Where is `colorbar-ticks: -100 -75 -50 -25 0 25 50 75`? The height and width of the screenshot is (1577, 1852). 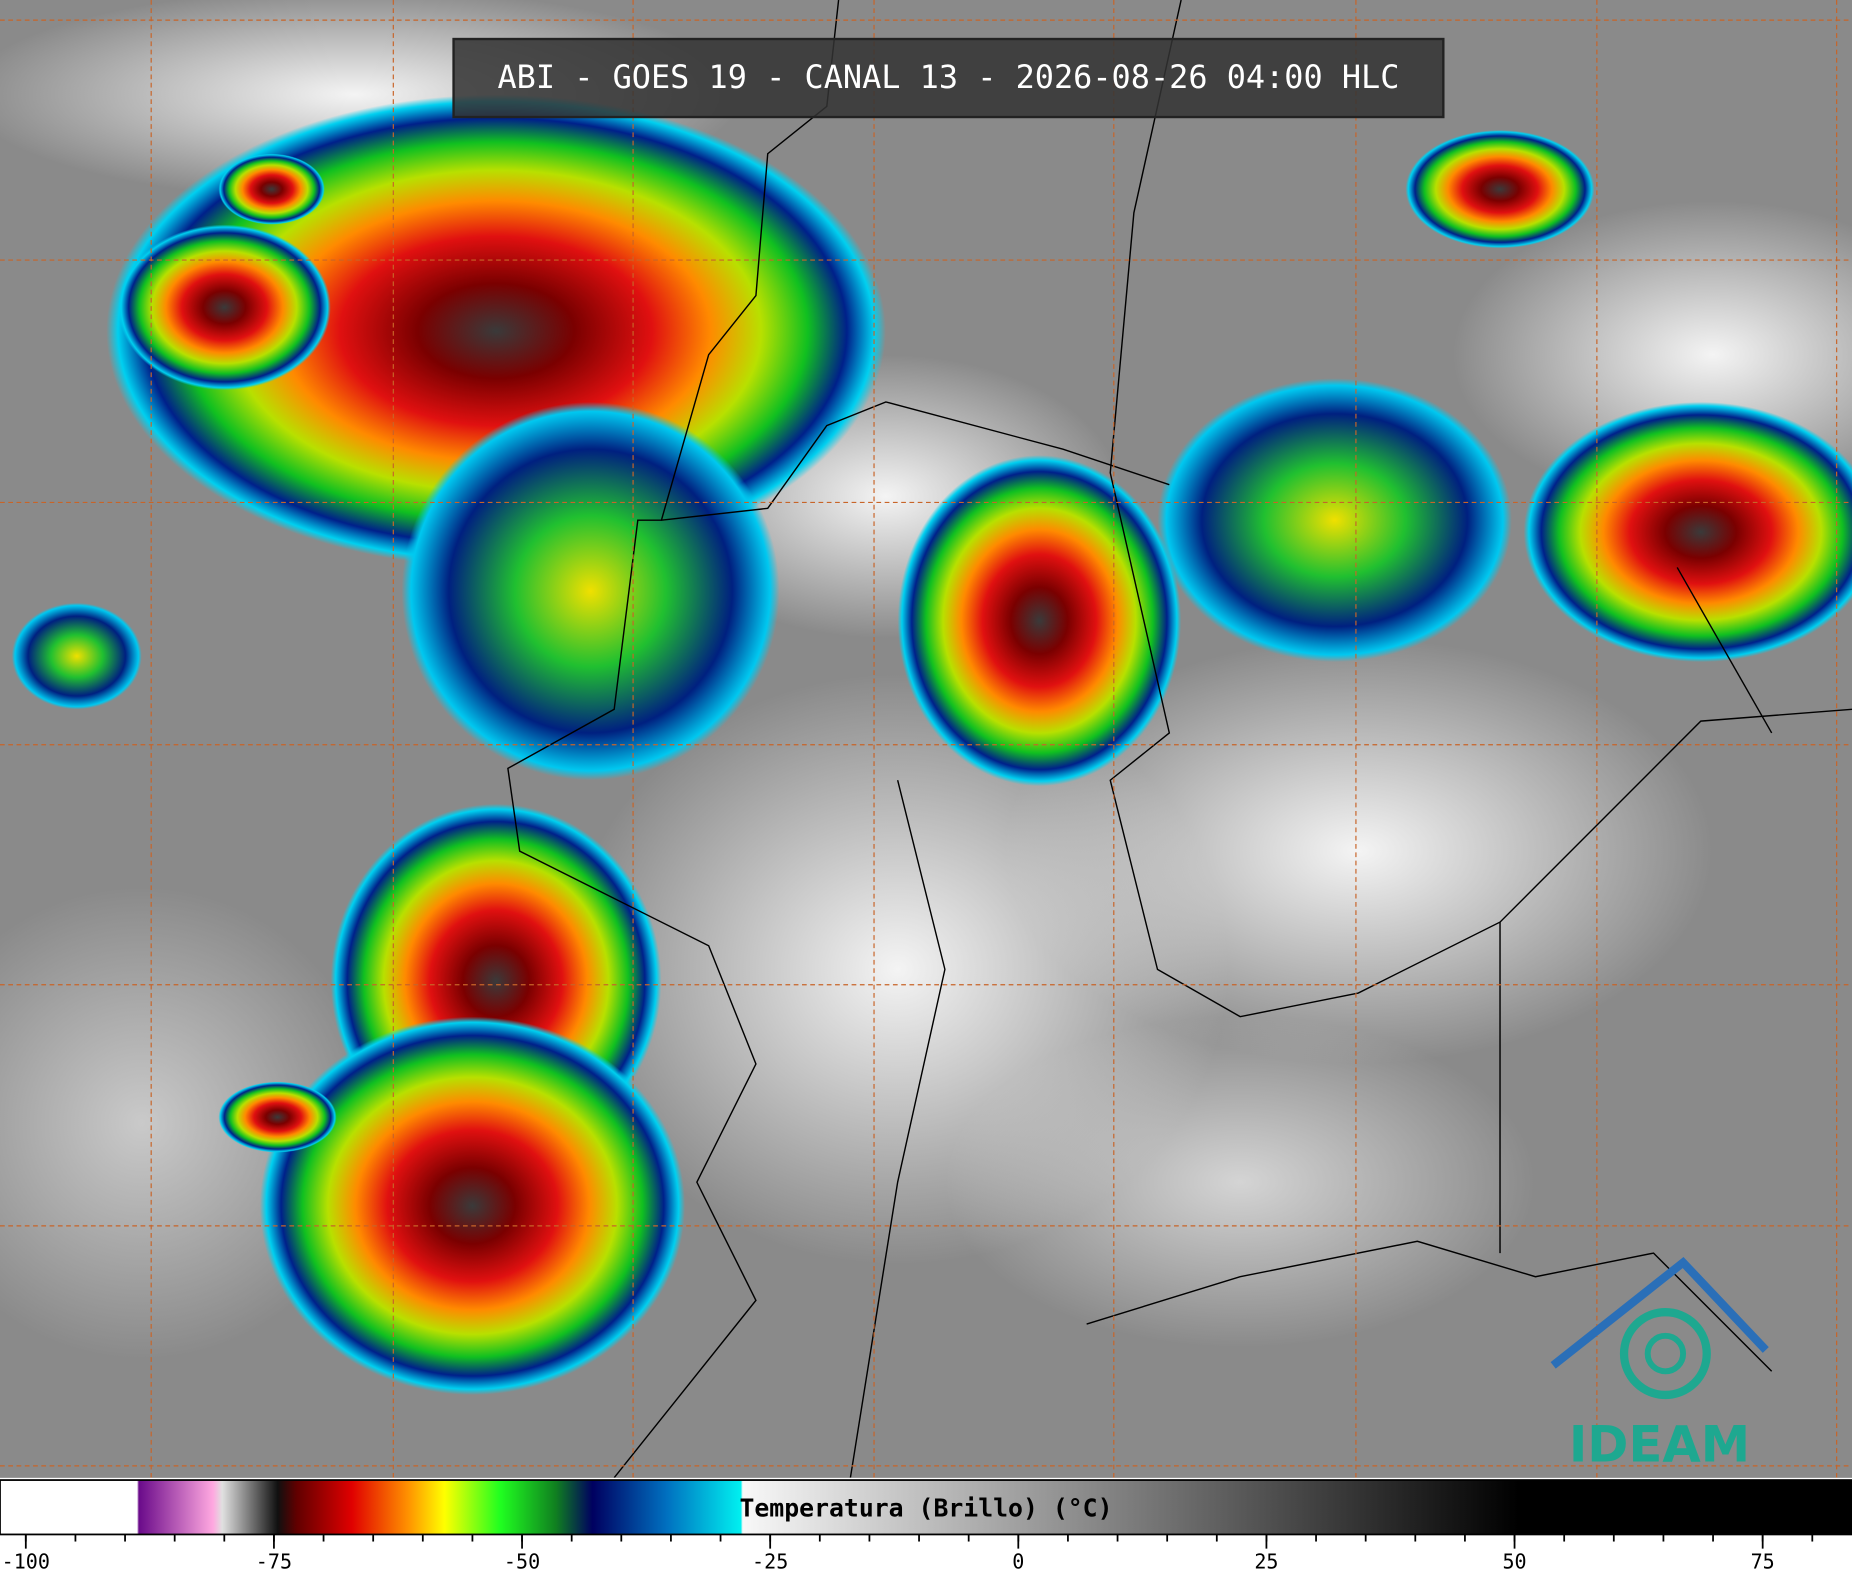 colorbar-ticks: -100 -75 -50 -25 0 25 50 75 is located at coordinates (908, 1554).